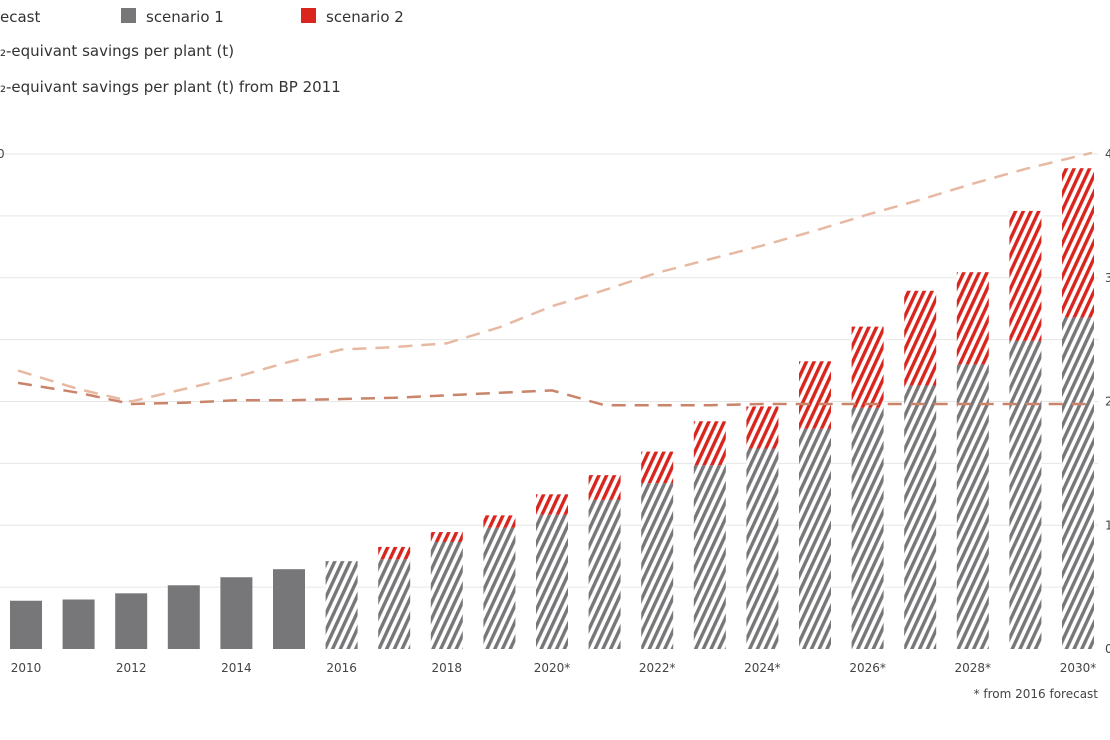 The width and height of the screenshot is (1110, 740). What do you see at coordinates (185, 17) in the screenshot?
I see `legend-scenario1-label: scenario 1` at bounding box center [185, 17].